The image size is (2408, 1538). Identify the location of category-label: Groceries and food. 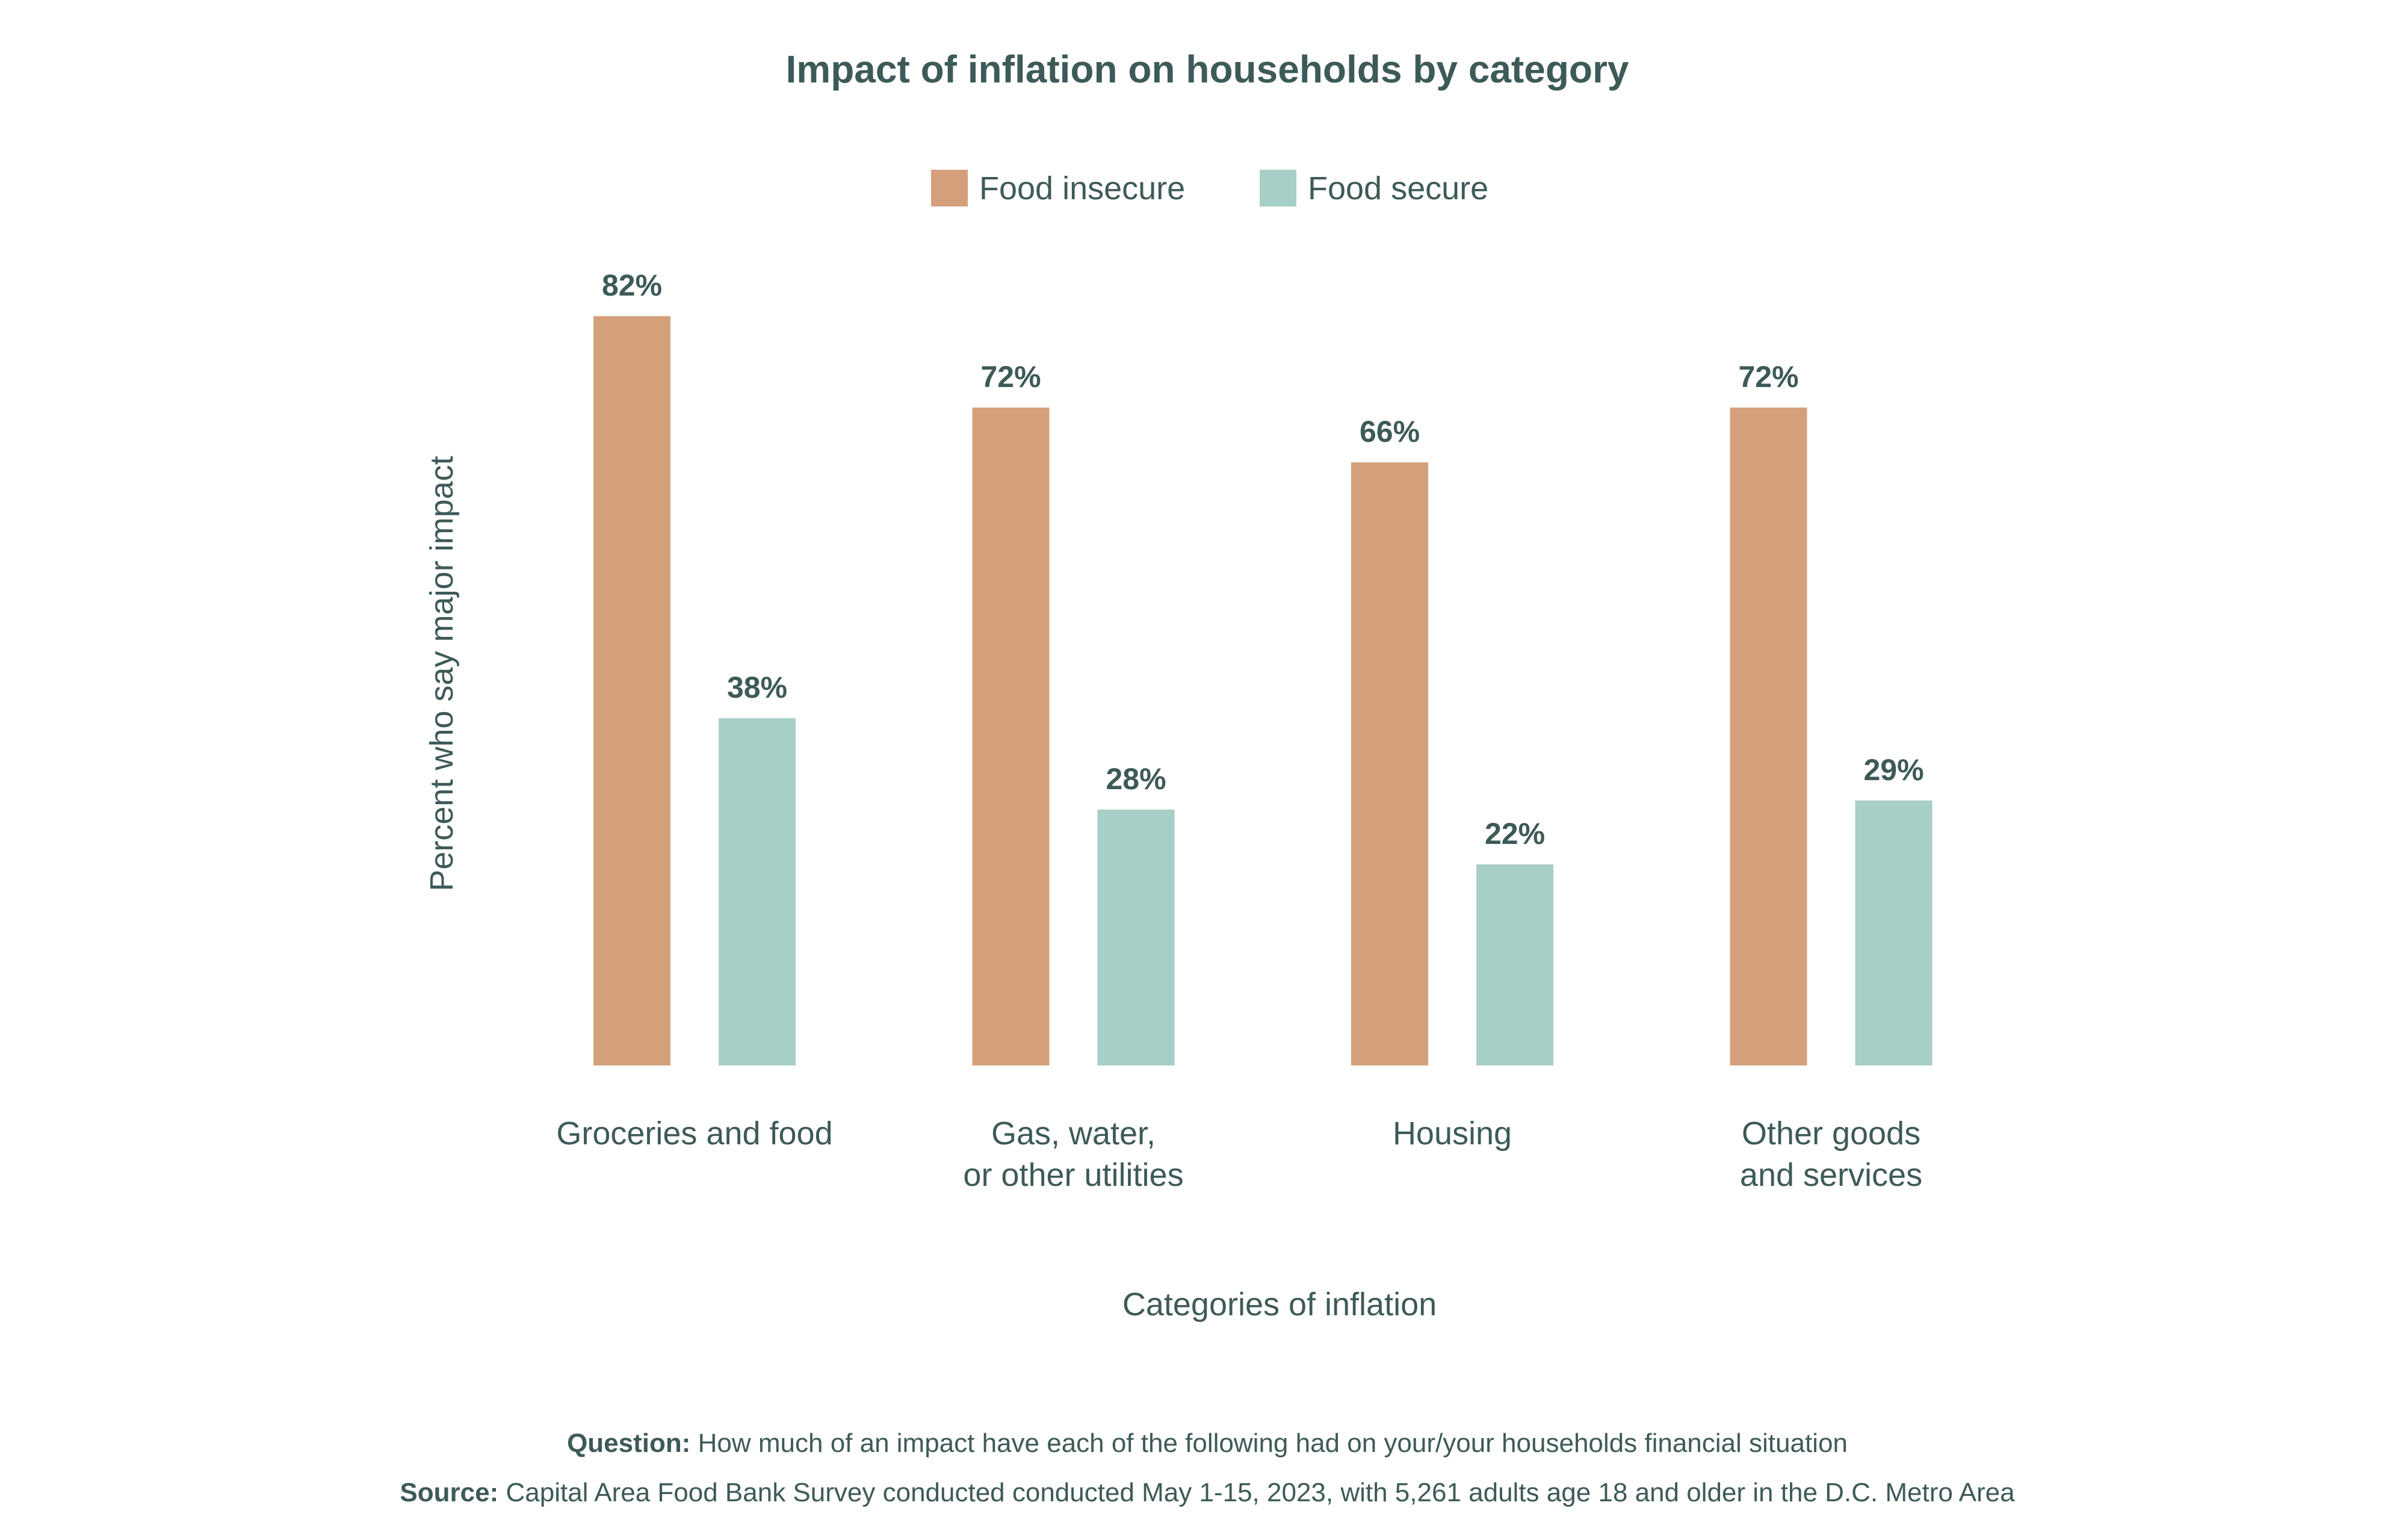
(694, 1133).